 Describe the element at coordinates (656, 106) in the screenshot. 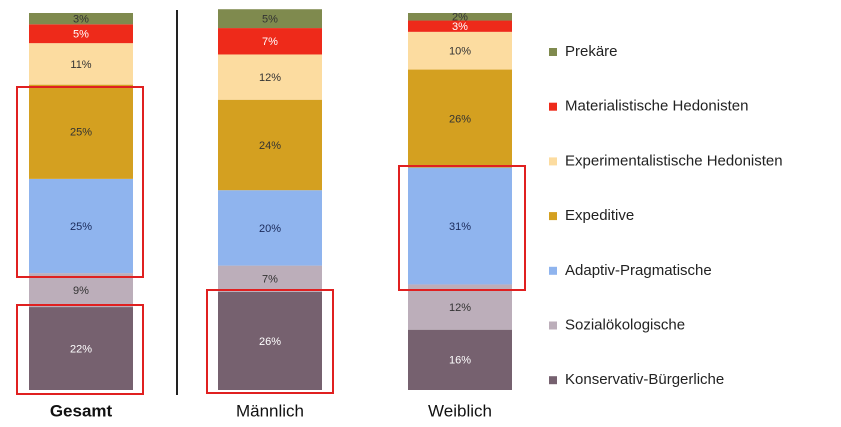

I see `legend-label: Materialistische Hedonisten` at that location.